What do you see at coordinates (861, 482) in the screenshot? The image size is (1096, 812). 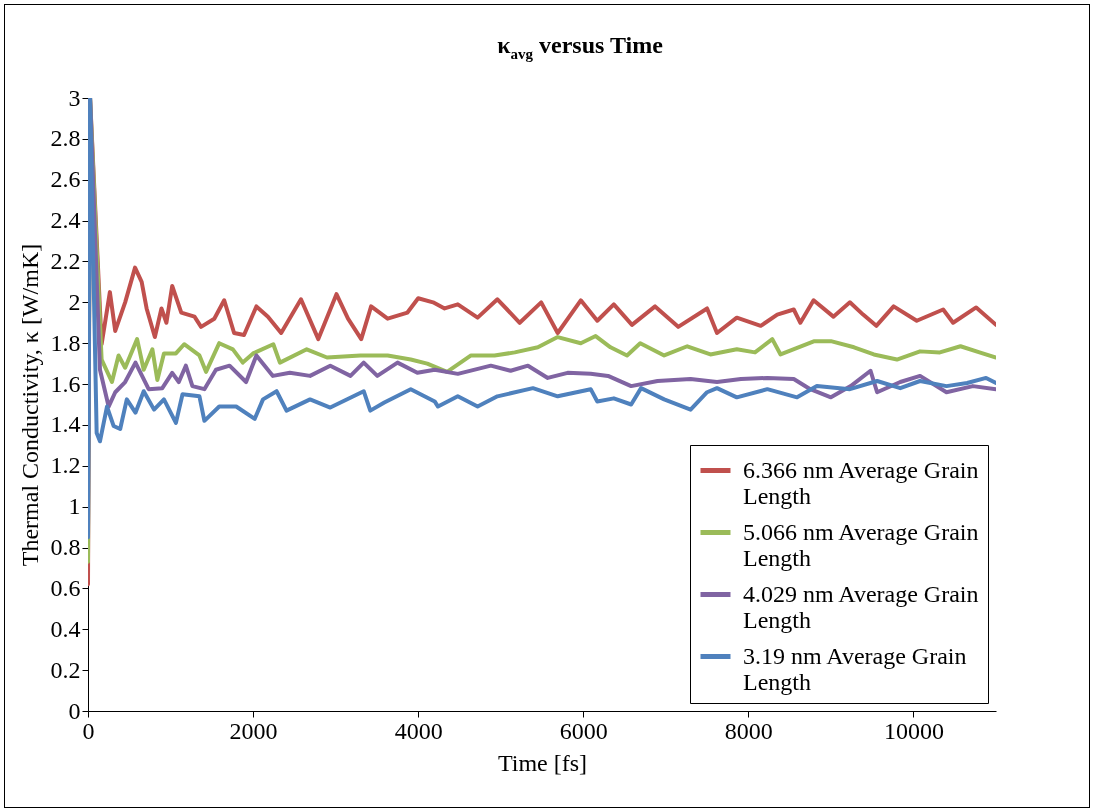 I see `legend-label: 6.366 nm Average Grain Length` at bounding box center [861, 482].